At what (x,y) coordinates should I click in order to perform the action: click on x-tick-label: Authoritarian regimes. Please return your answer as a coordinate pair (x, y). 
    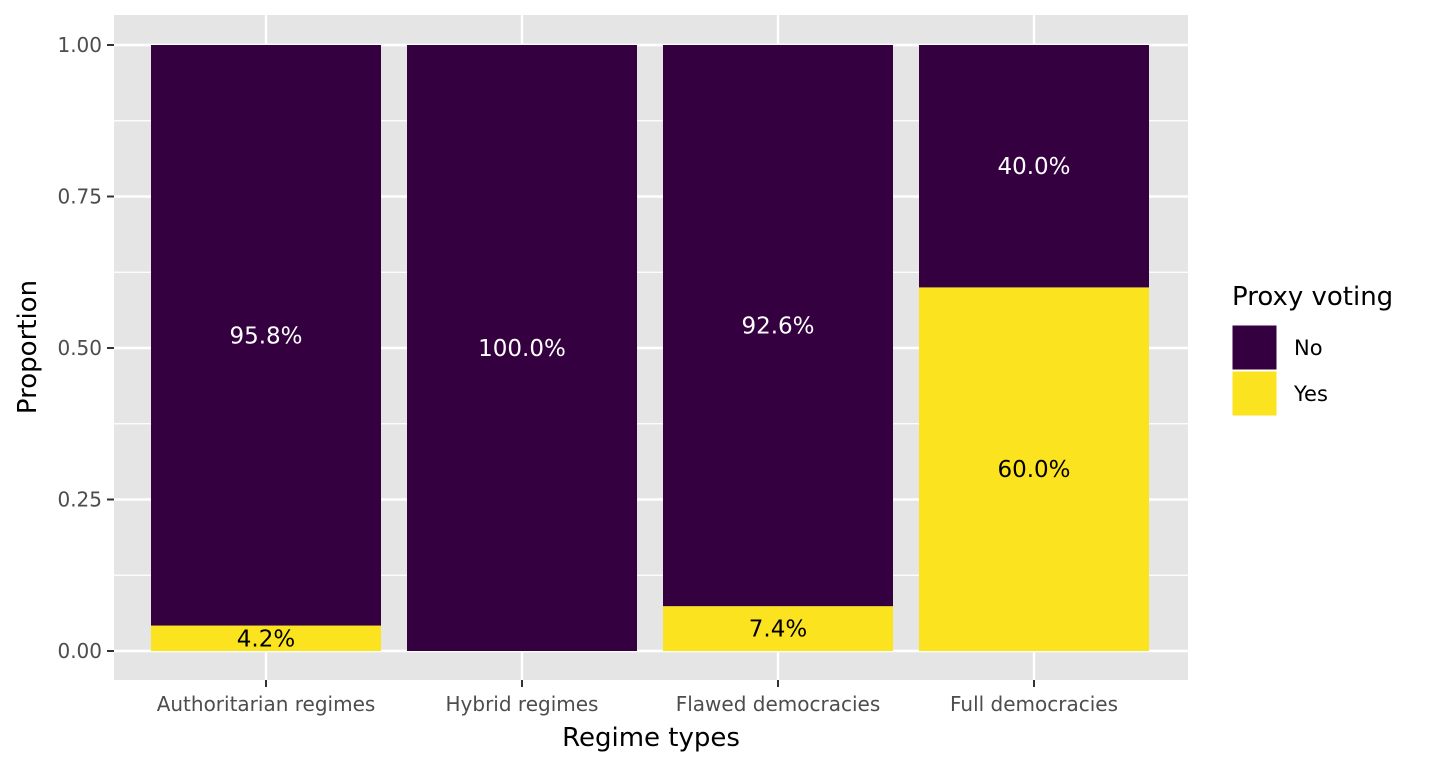
    Looking at the image, I should click on (266, 704).